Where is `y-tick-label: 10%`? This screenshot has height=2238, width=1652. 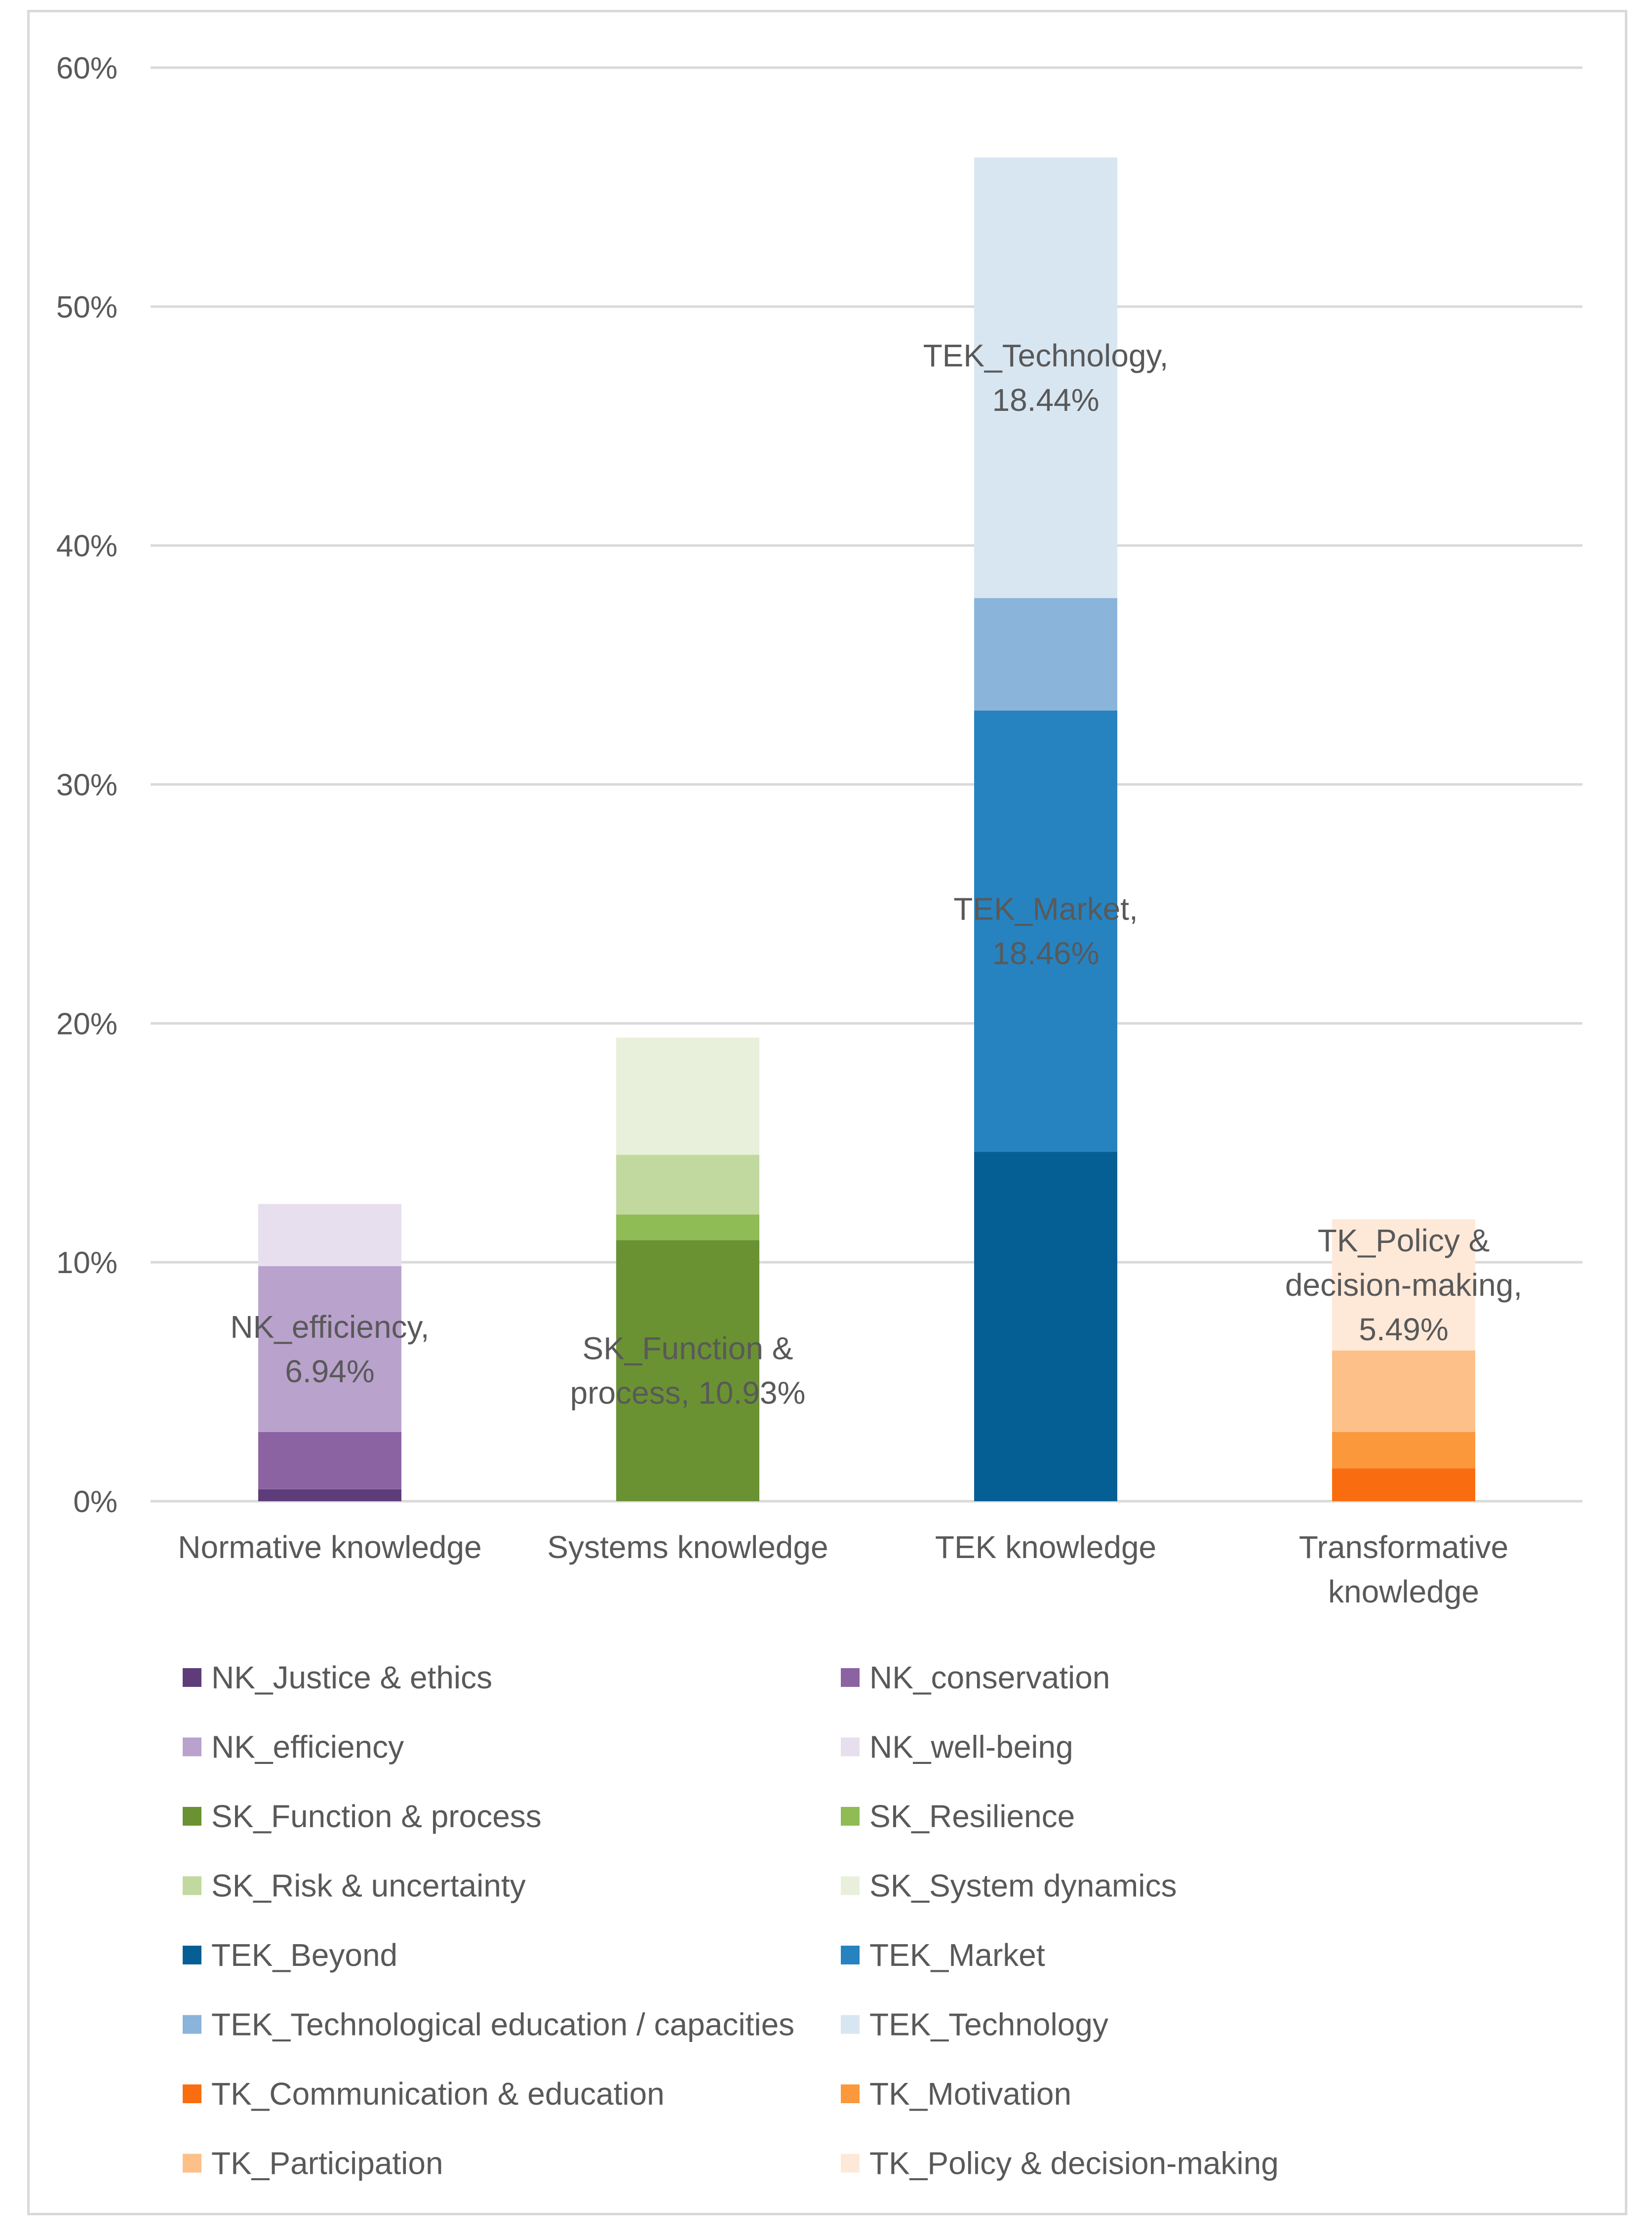 y-tick-label: 10% is located at coordinates (87, 1263).